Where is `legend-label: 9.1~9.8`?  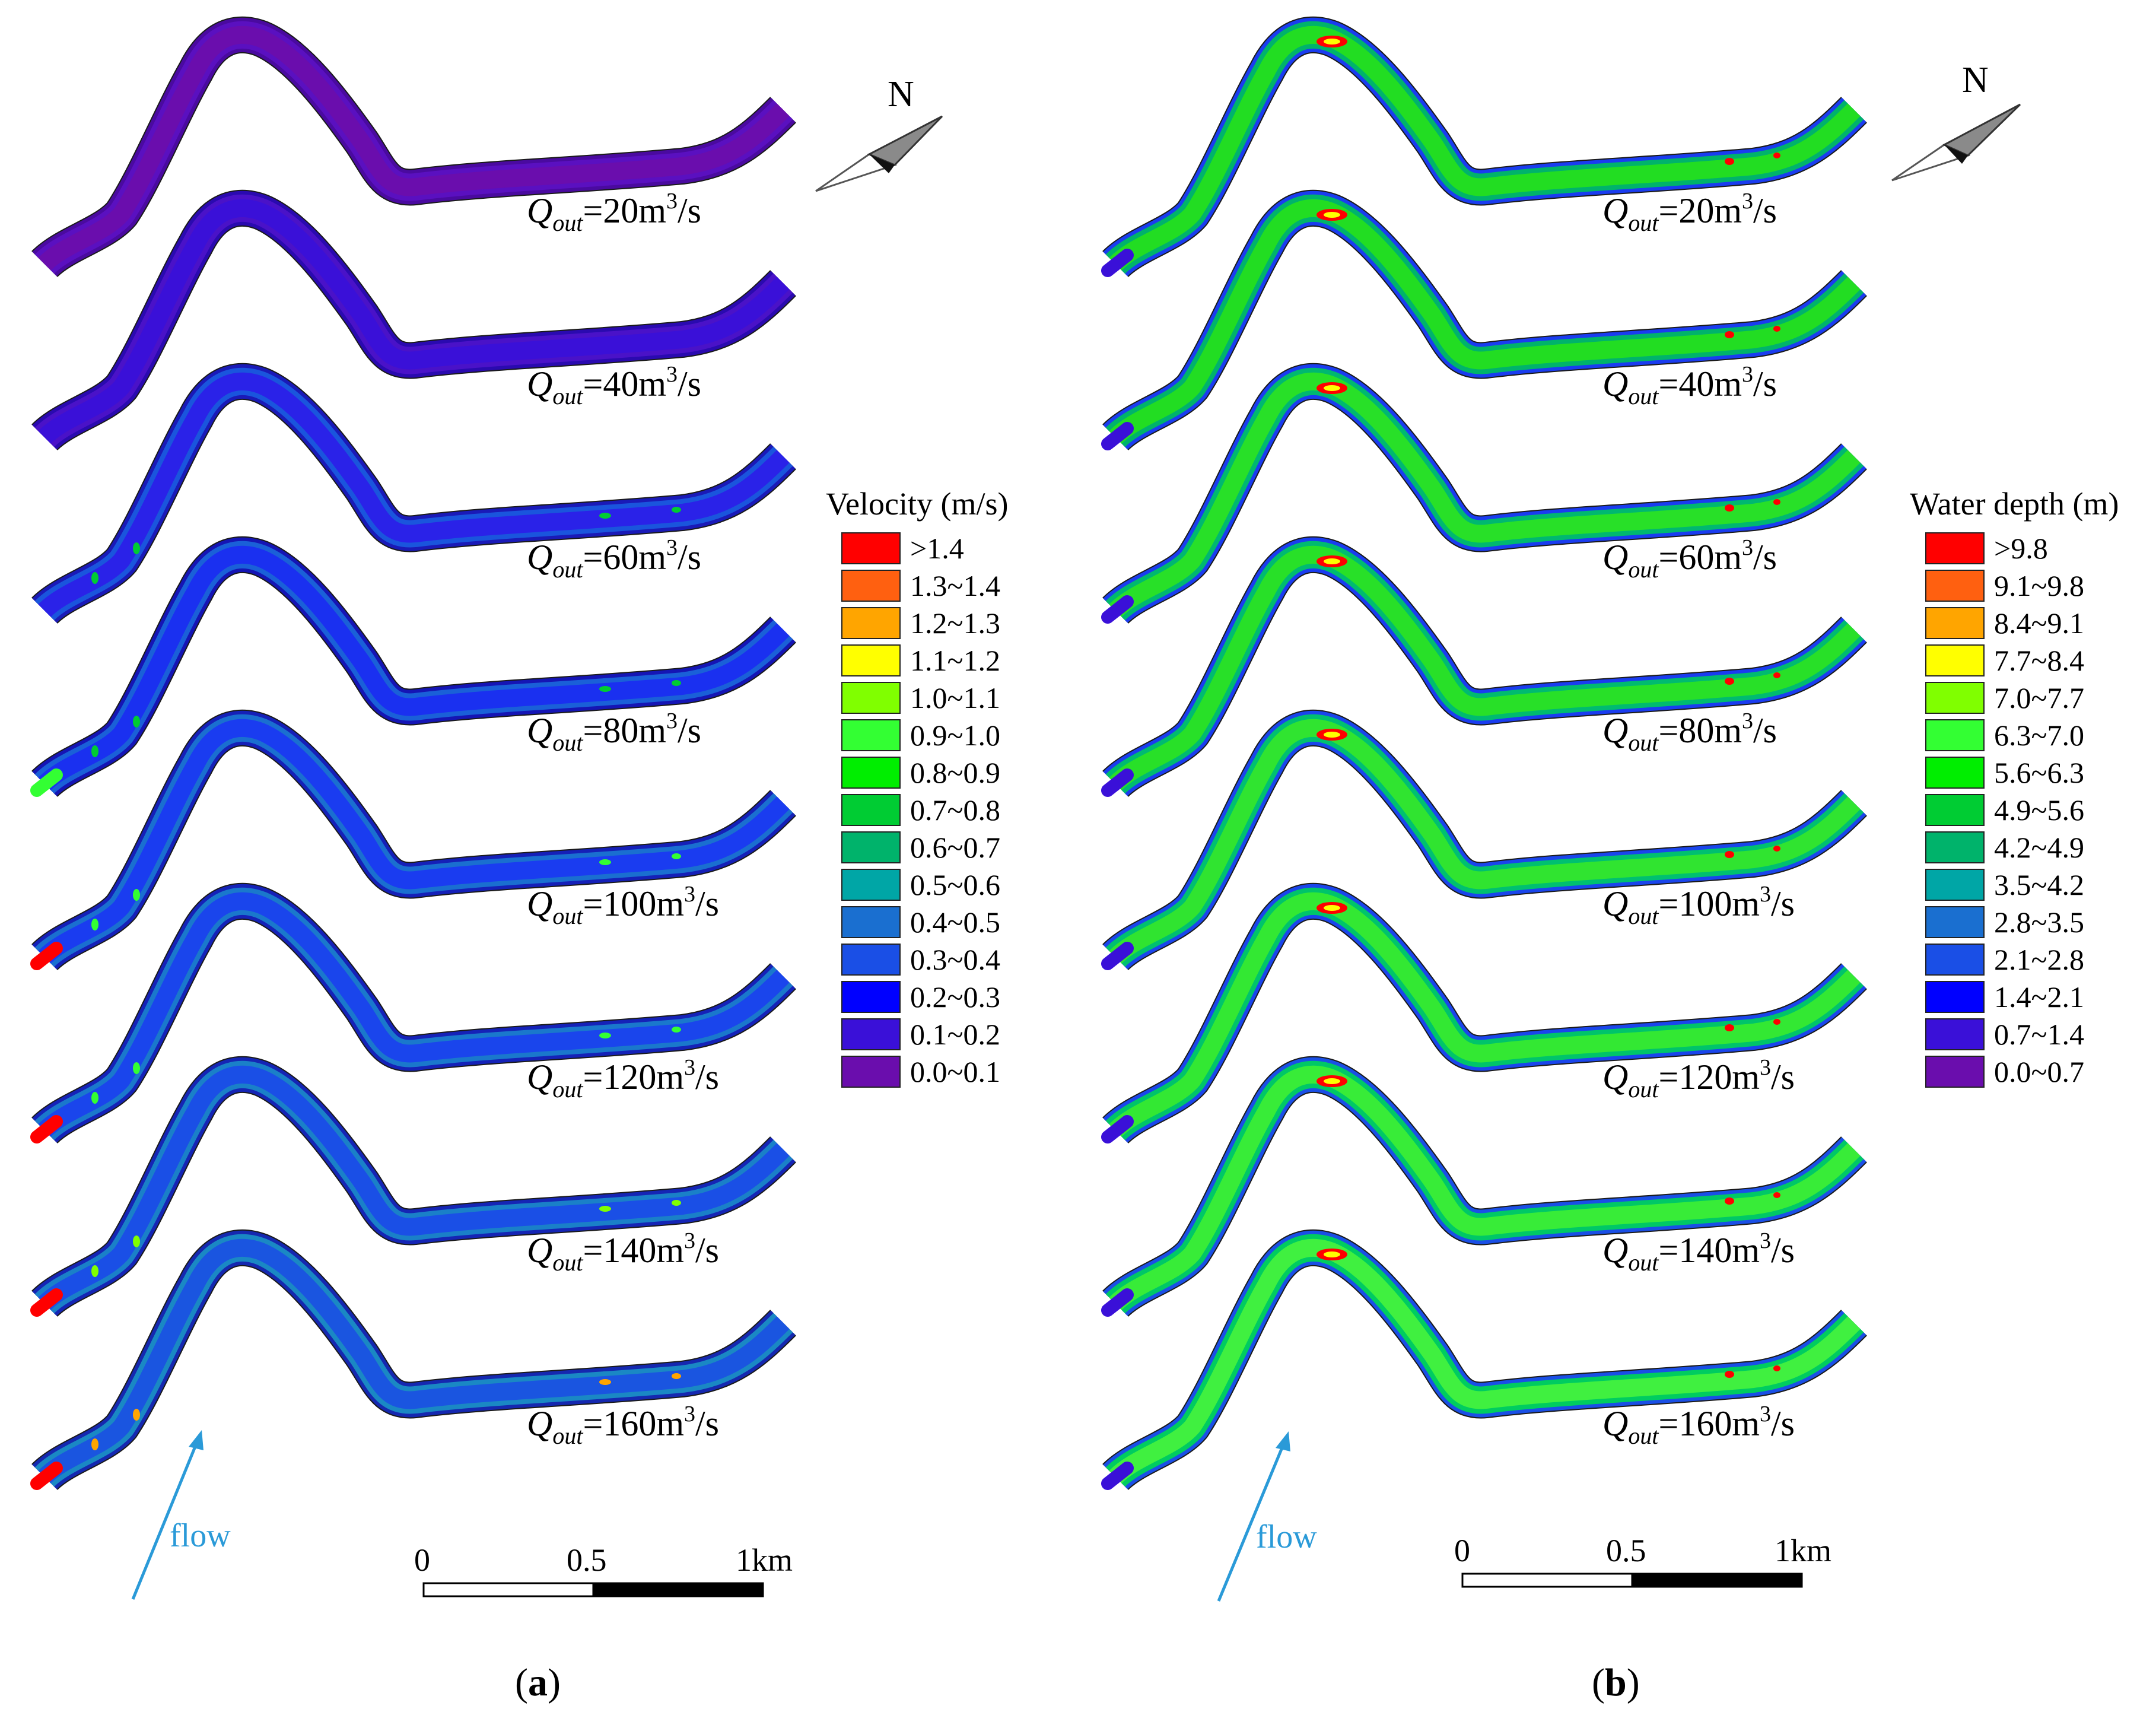
legend-label: 9.1~9.8 is located at coordinates (2039, 585).